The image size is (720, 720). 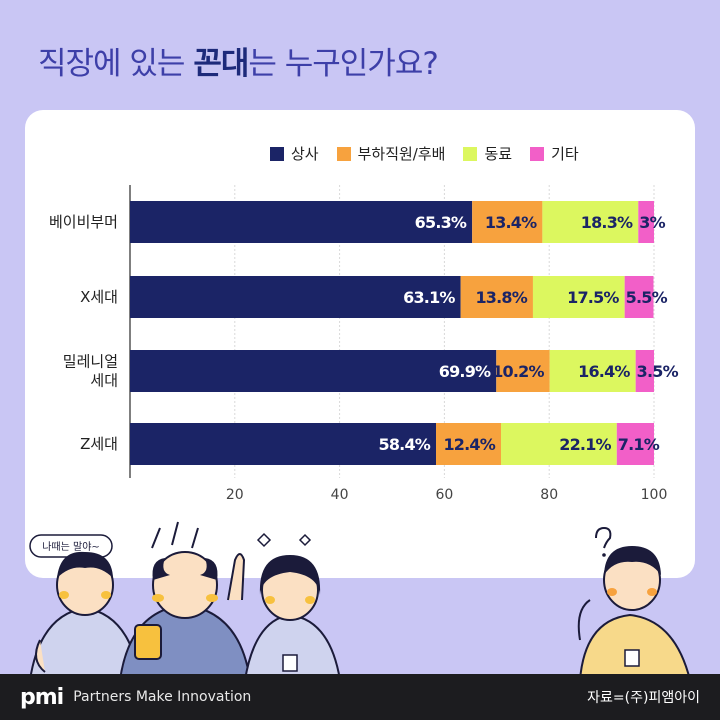 I want to click on category-label-0-0: 베이비부머, so click(x=83, y=222).